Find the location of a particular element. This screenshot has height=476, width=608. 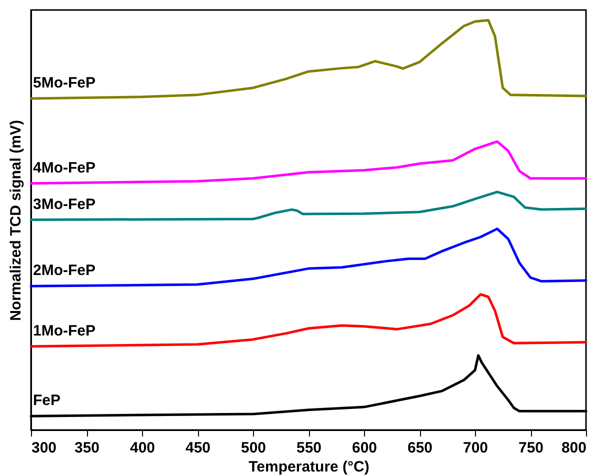

x-tick-label: 300 is located at coordinates (44, 448).